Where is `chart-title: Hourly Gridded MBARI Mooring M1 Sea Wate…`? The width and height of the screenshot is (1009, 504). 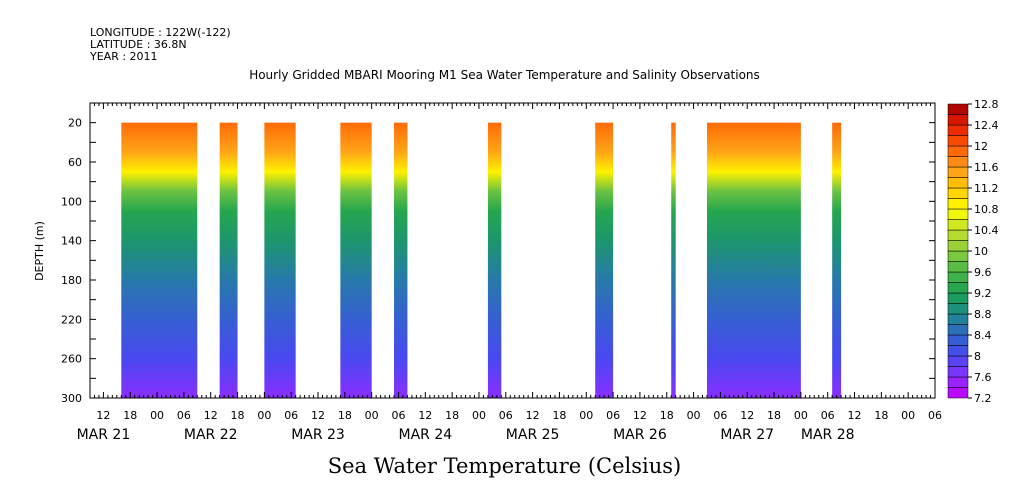 chart-title: Hourly Gridded MBARI Mooring M1 Sea Wate… is located at coordinates (504, 75).